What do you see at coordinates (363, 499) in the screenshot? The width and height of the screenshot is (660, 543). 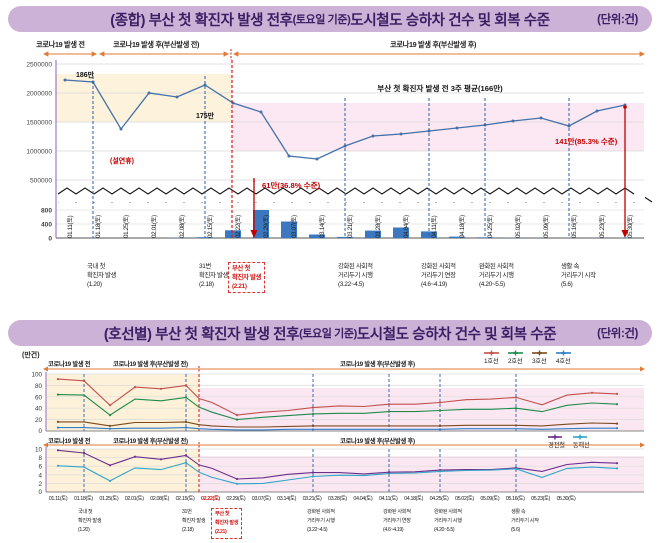 I see `chart2-x-label: 04.04(토)` at bounding box center [363, 499].